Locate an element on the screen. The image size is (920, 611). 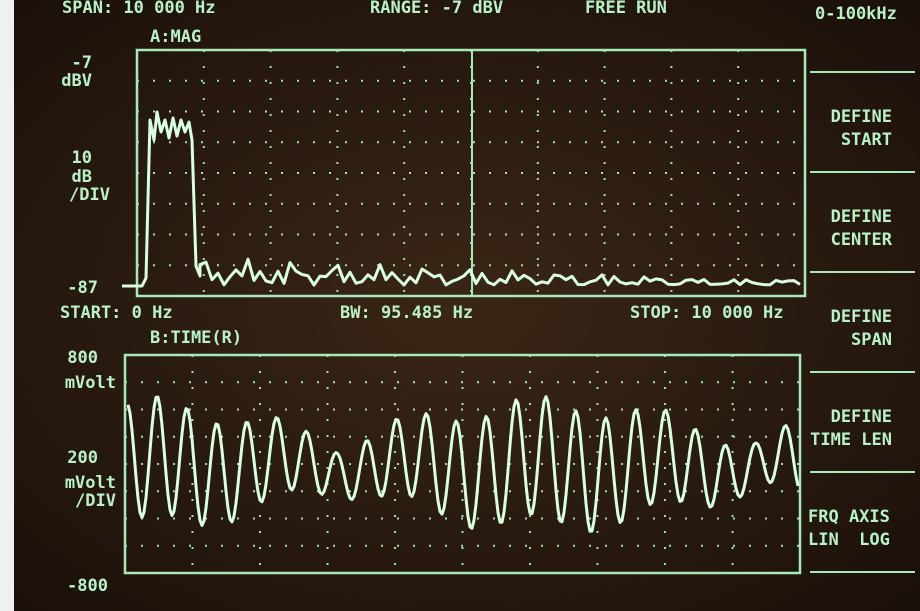
unit-label: dB is located at coordinates (82, 177).